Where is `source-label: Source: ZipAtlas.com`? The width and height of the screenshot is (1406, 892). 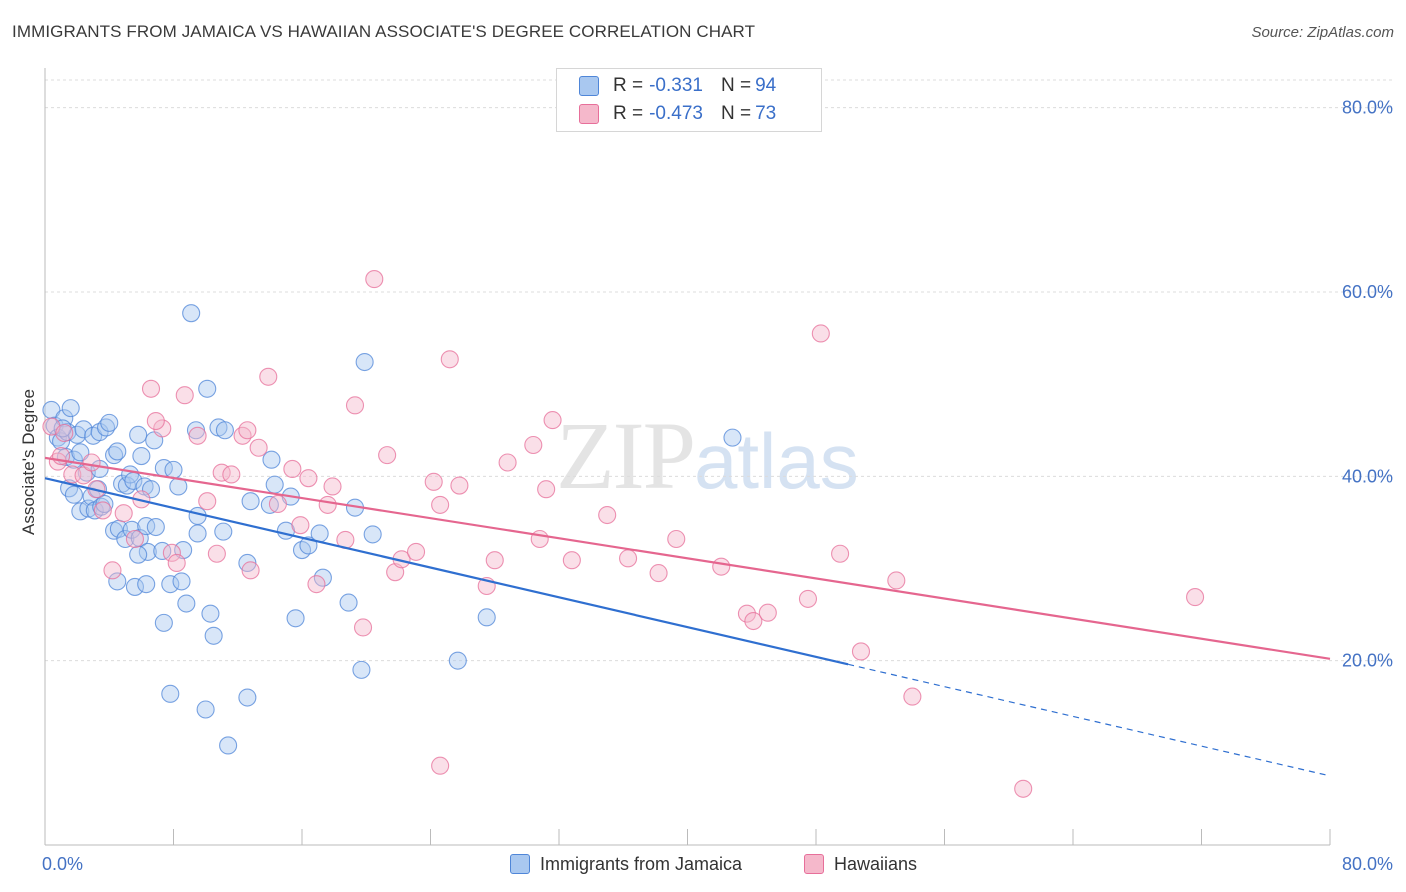
source-label: Source: ZipAtlas.com is located at coordinates (1322, 32).